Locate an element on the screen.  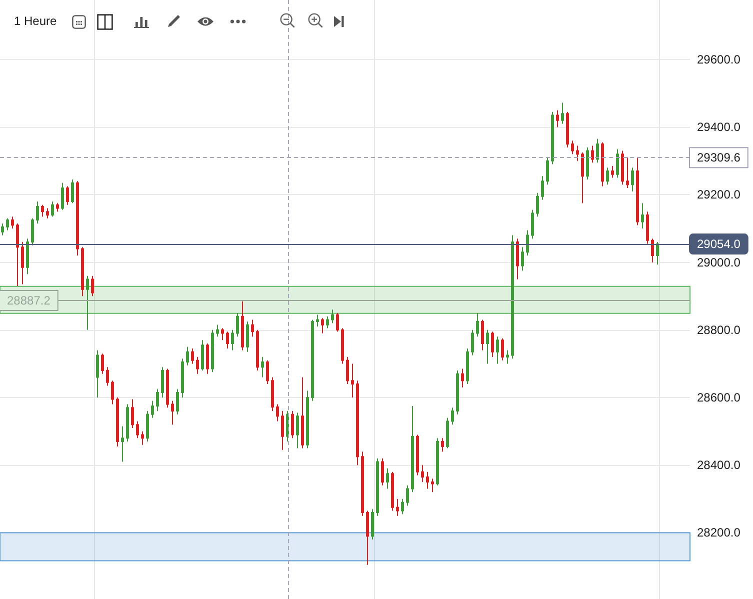
y-tick-label: 28400.0 is located at coordinates (719, 465).